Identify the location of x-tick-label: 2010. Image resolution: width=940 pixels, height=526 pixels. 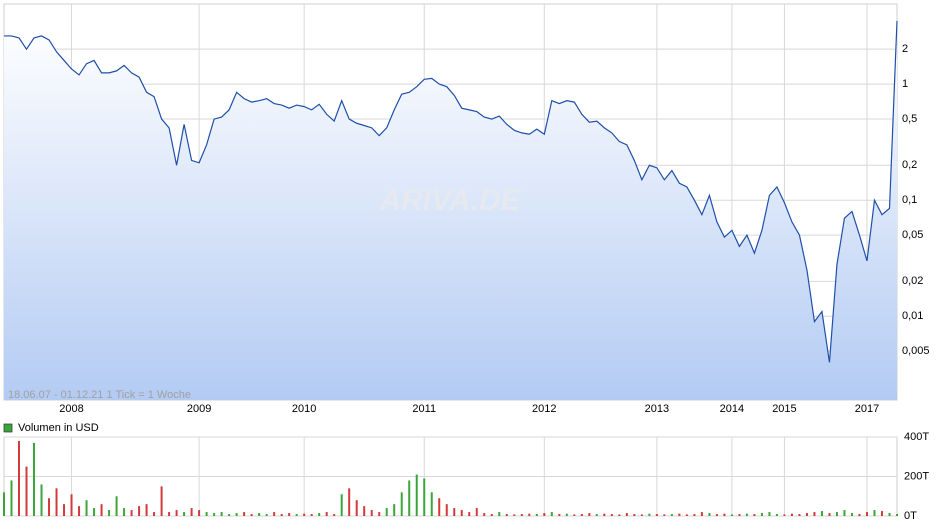
(304, 409).